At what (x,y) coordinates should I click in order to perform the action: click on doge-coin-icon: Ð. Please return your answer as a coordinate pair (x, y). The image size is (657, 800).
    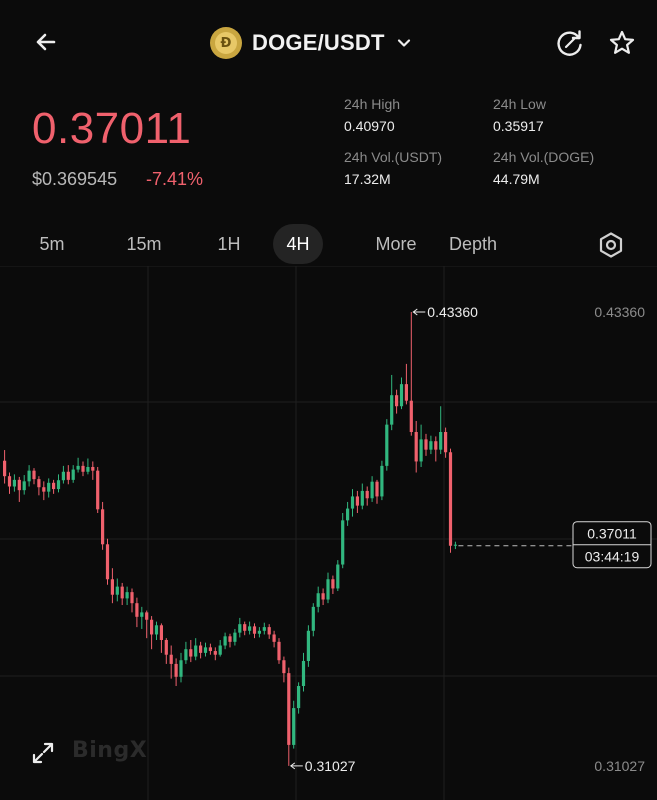
    Looking at the image, I should click on (226, 43).